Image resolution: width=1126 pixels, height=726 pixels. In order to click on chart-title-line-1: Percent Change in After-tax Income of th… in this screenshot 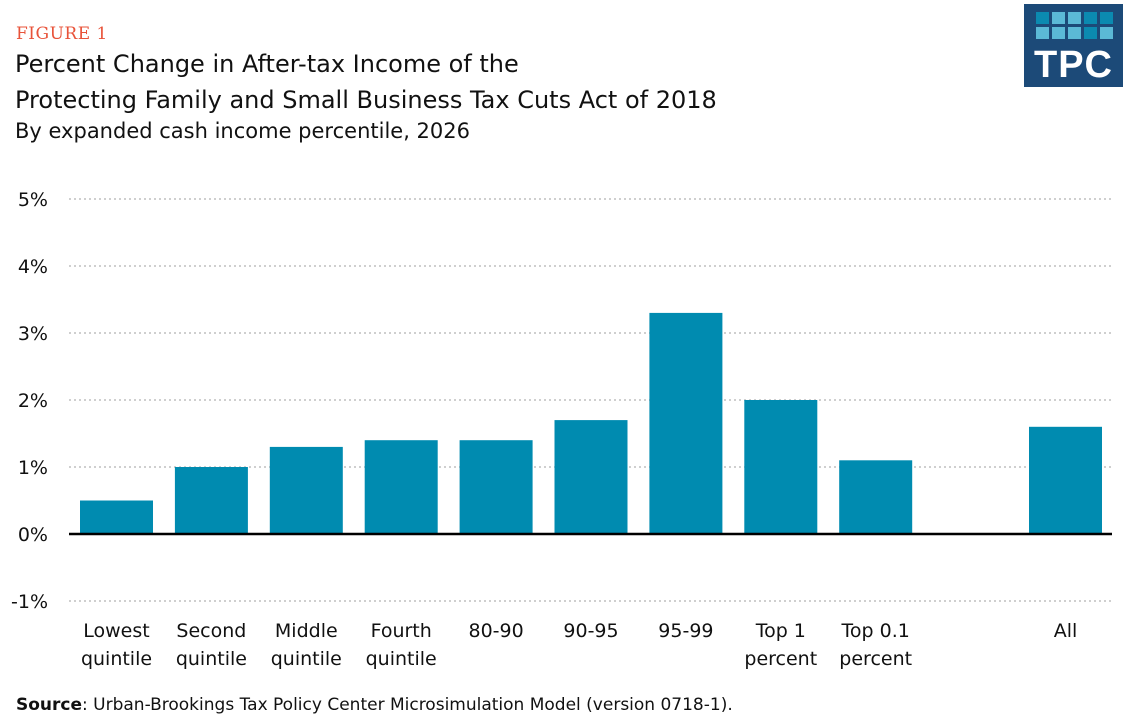, I will do `click(267, 64)`.